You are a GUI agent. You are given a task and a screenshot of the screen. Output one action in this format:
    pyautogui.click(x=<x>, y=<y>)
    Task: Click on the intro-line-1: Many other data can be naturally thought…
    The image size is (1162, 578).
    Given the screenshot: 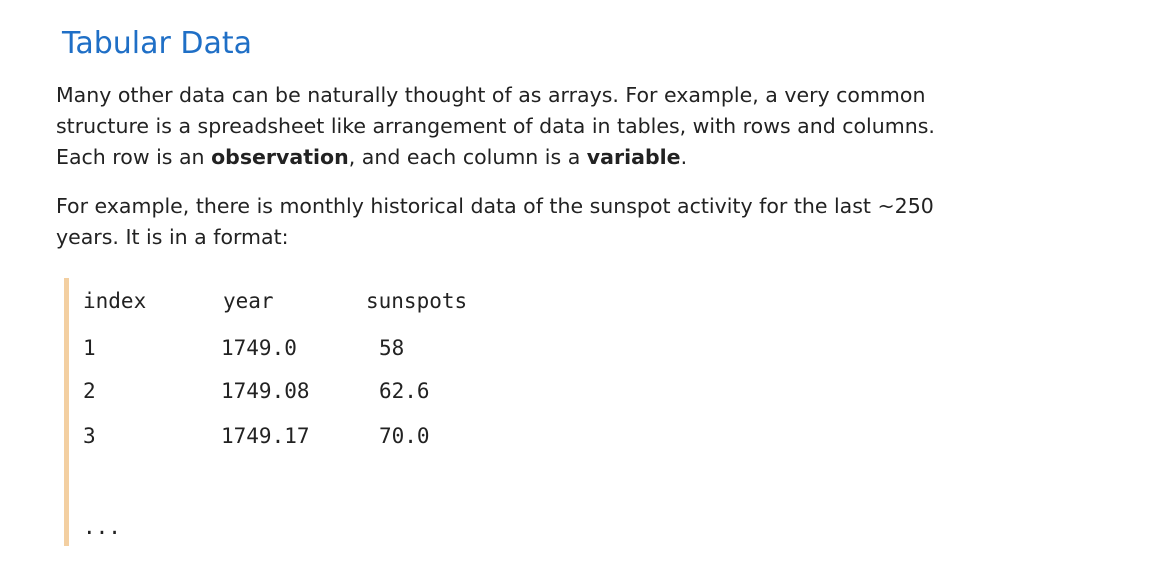 What is the action you would take?
    pyautogui.click(x=491, y=95)
    